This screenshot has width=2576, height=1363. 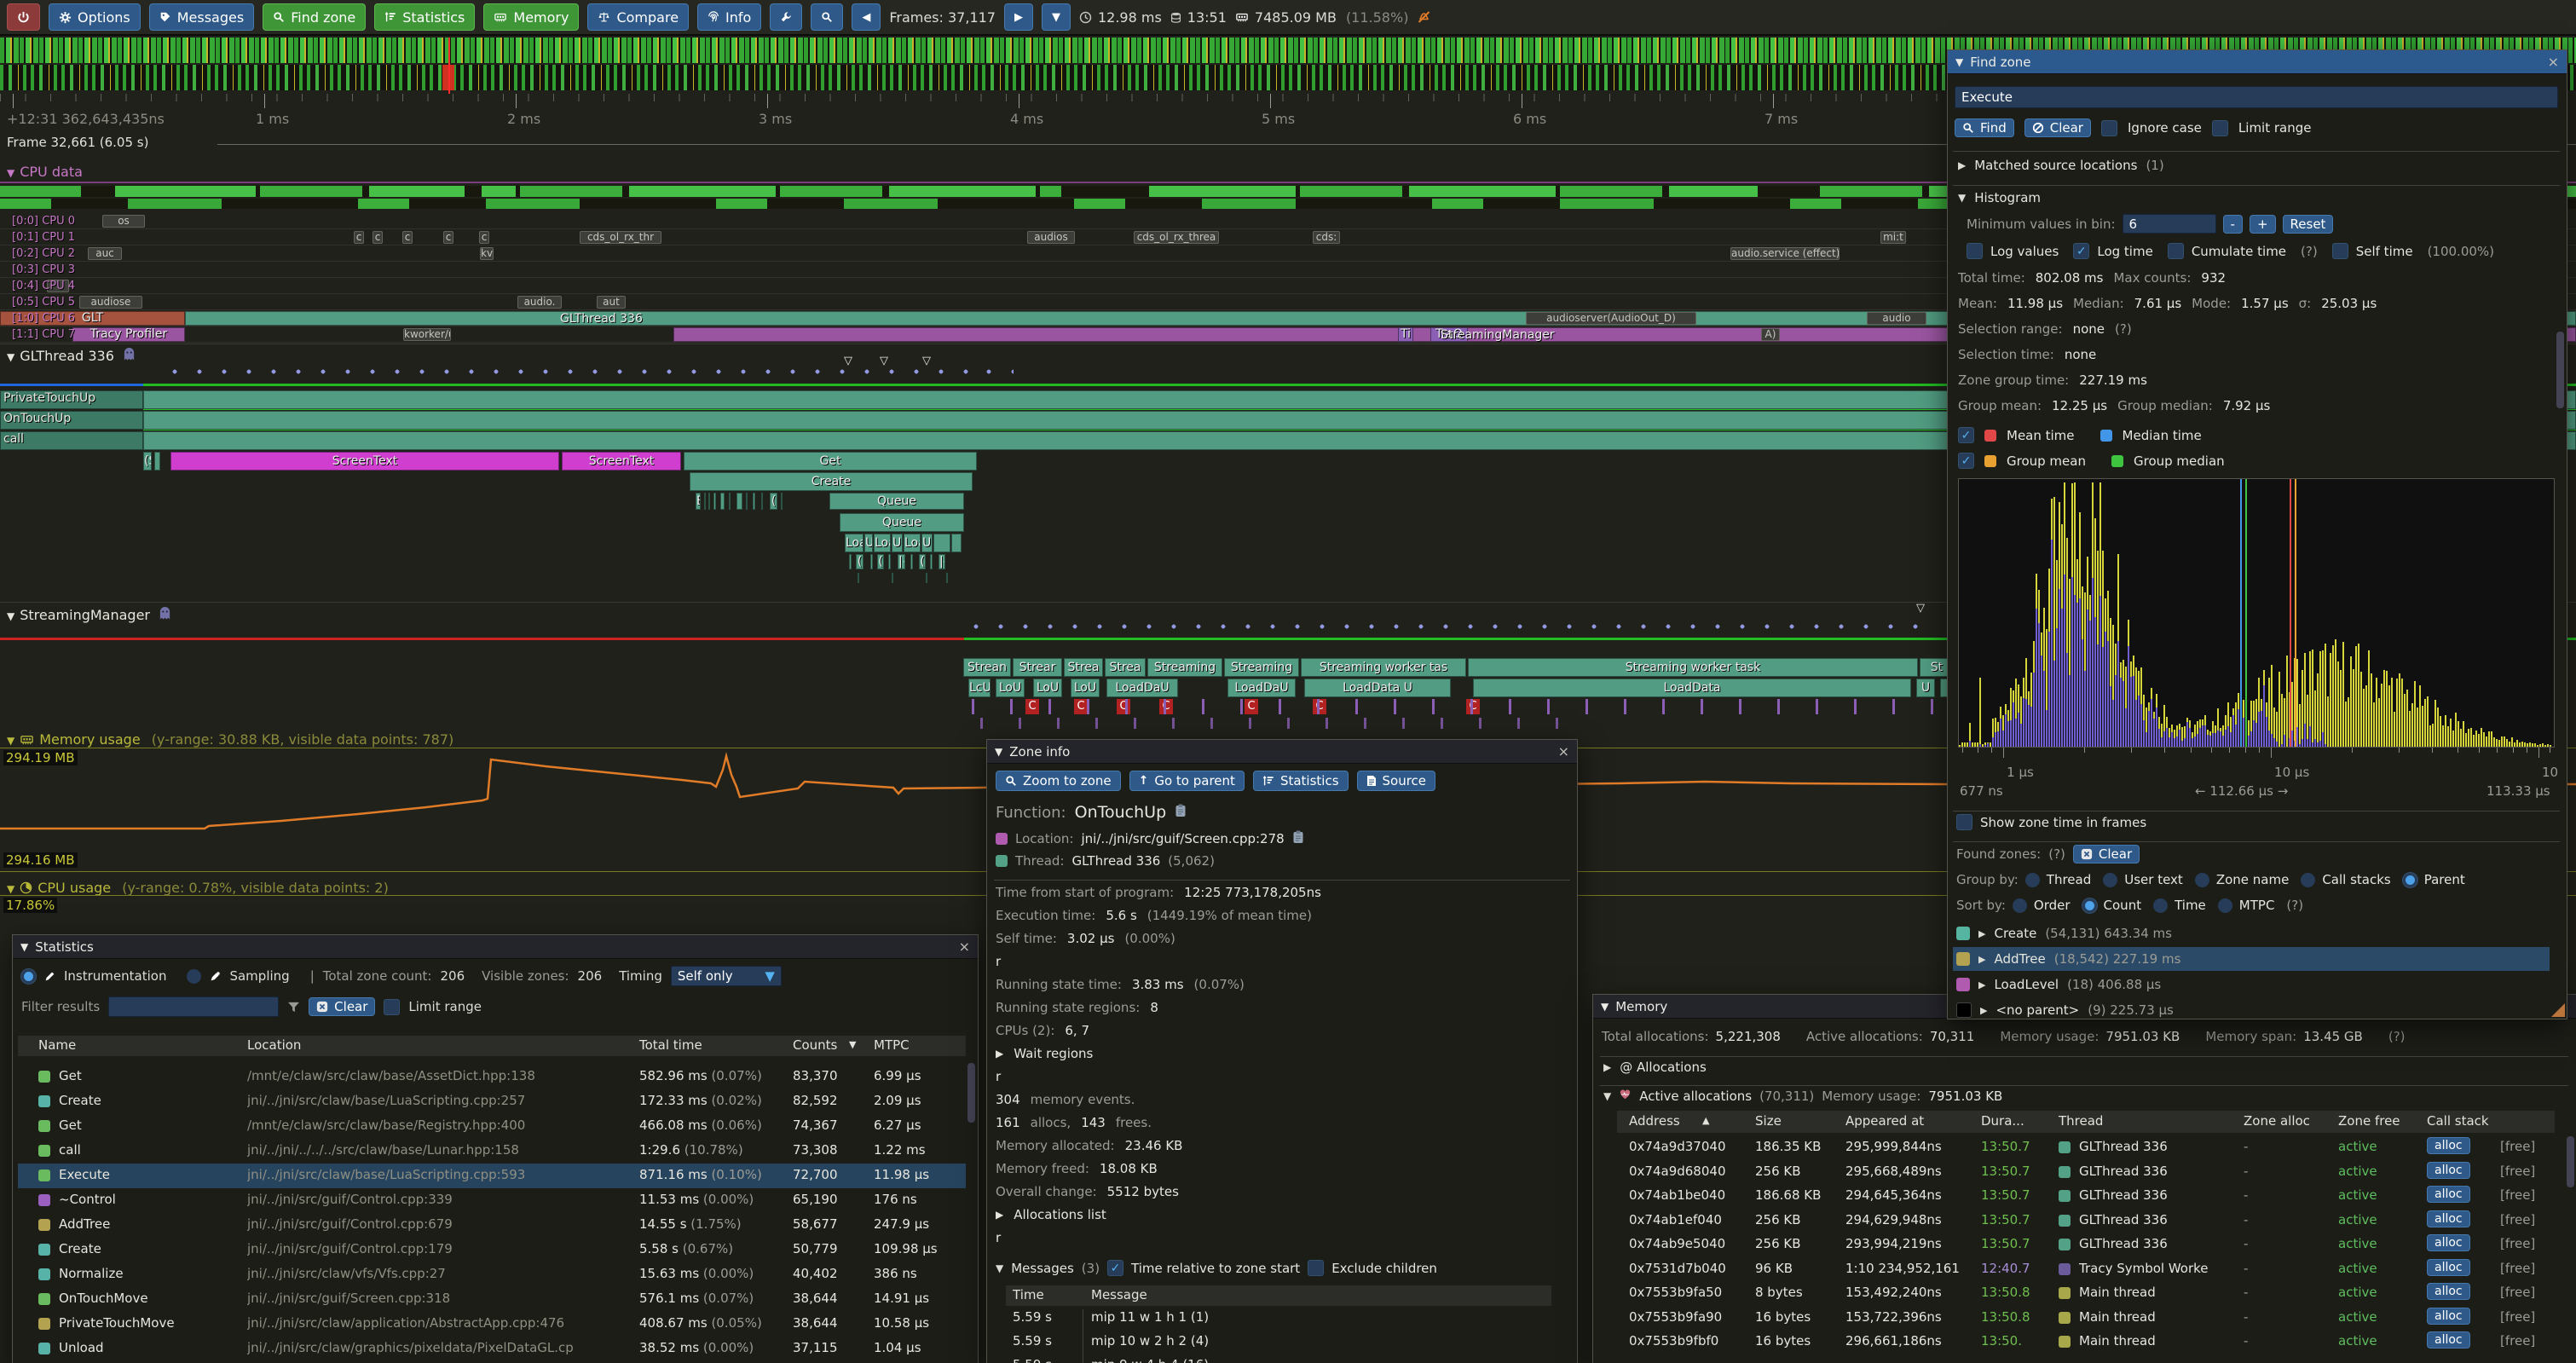 What do you see at coordinates (2458, 1121) in the screenshot?
I see `column-header-call-stack: Call stack` at bounding box center [2458, 1121].